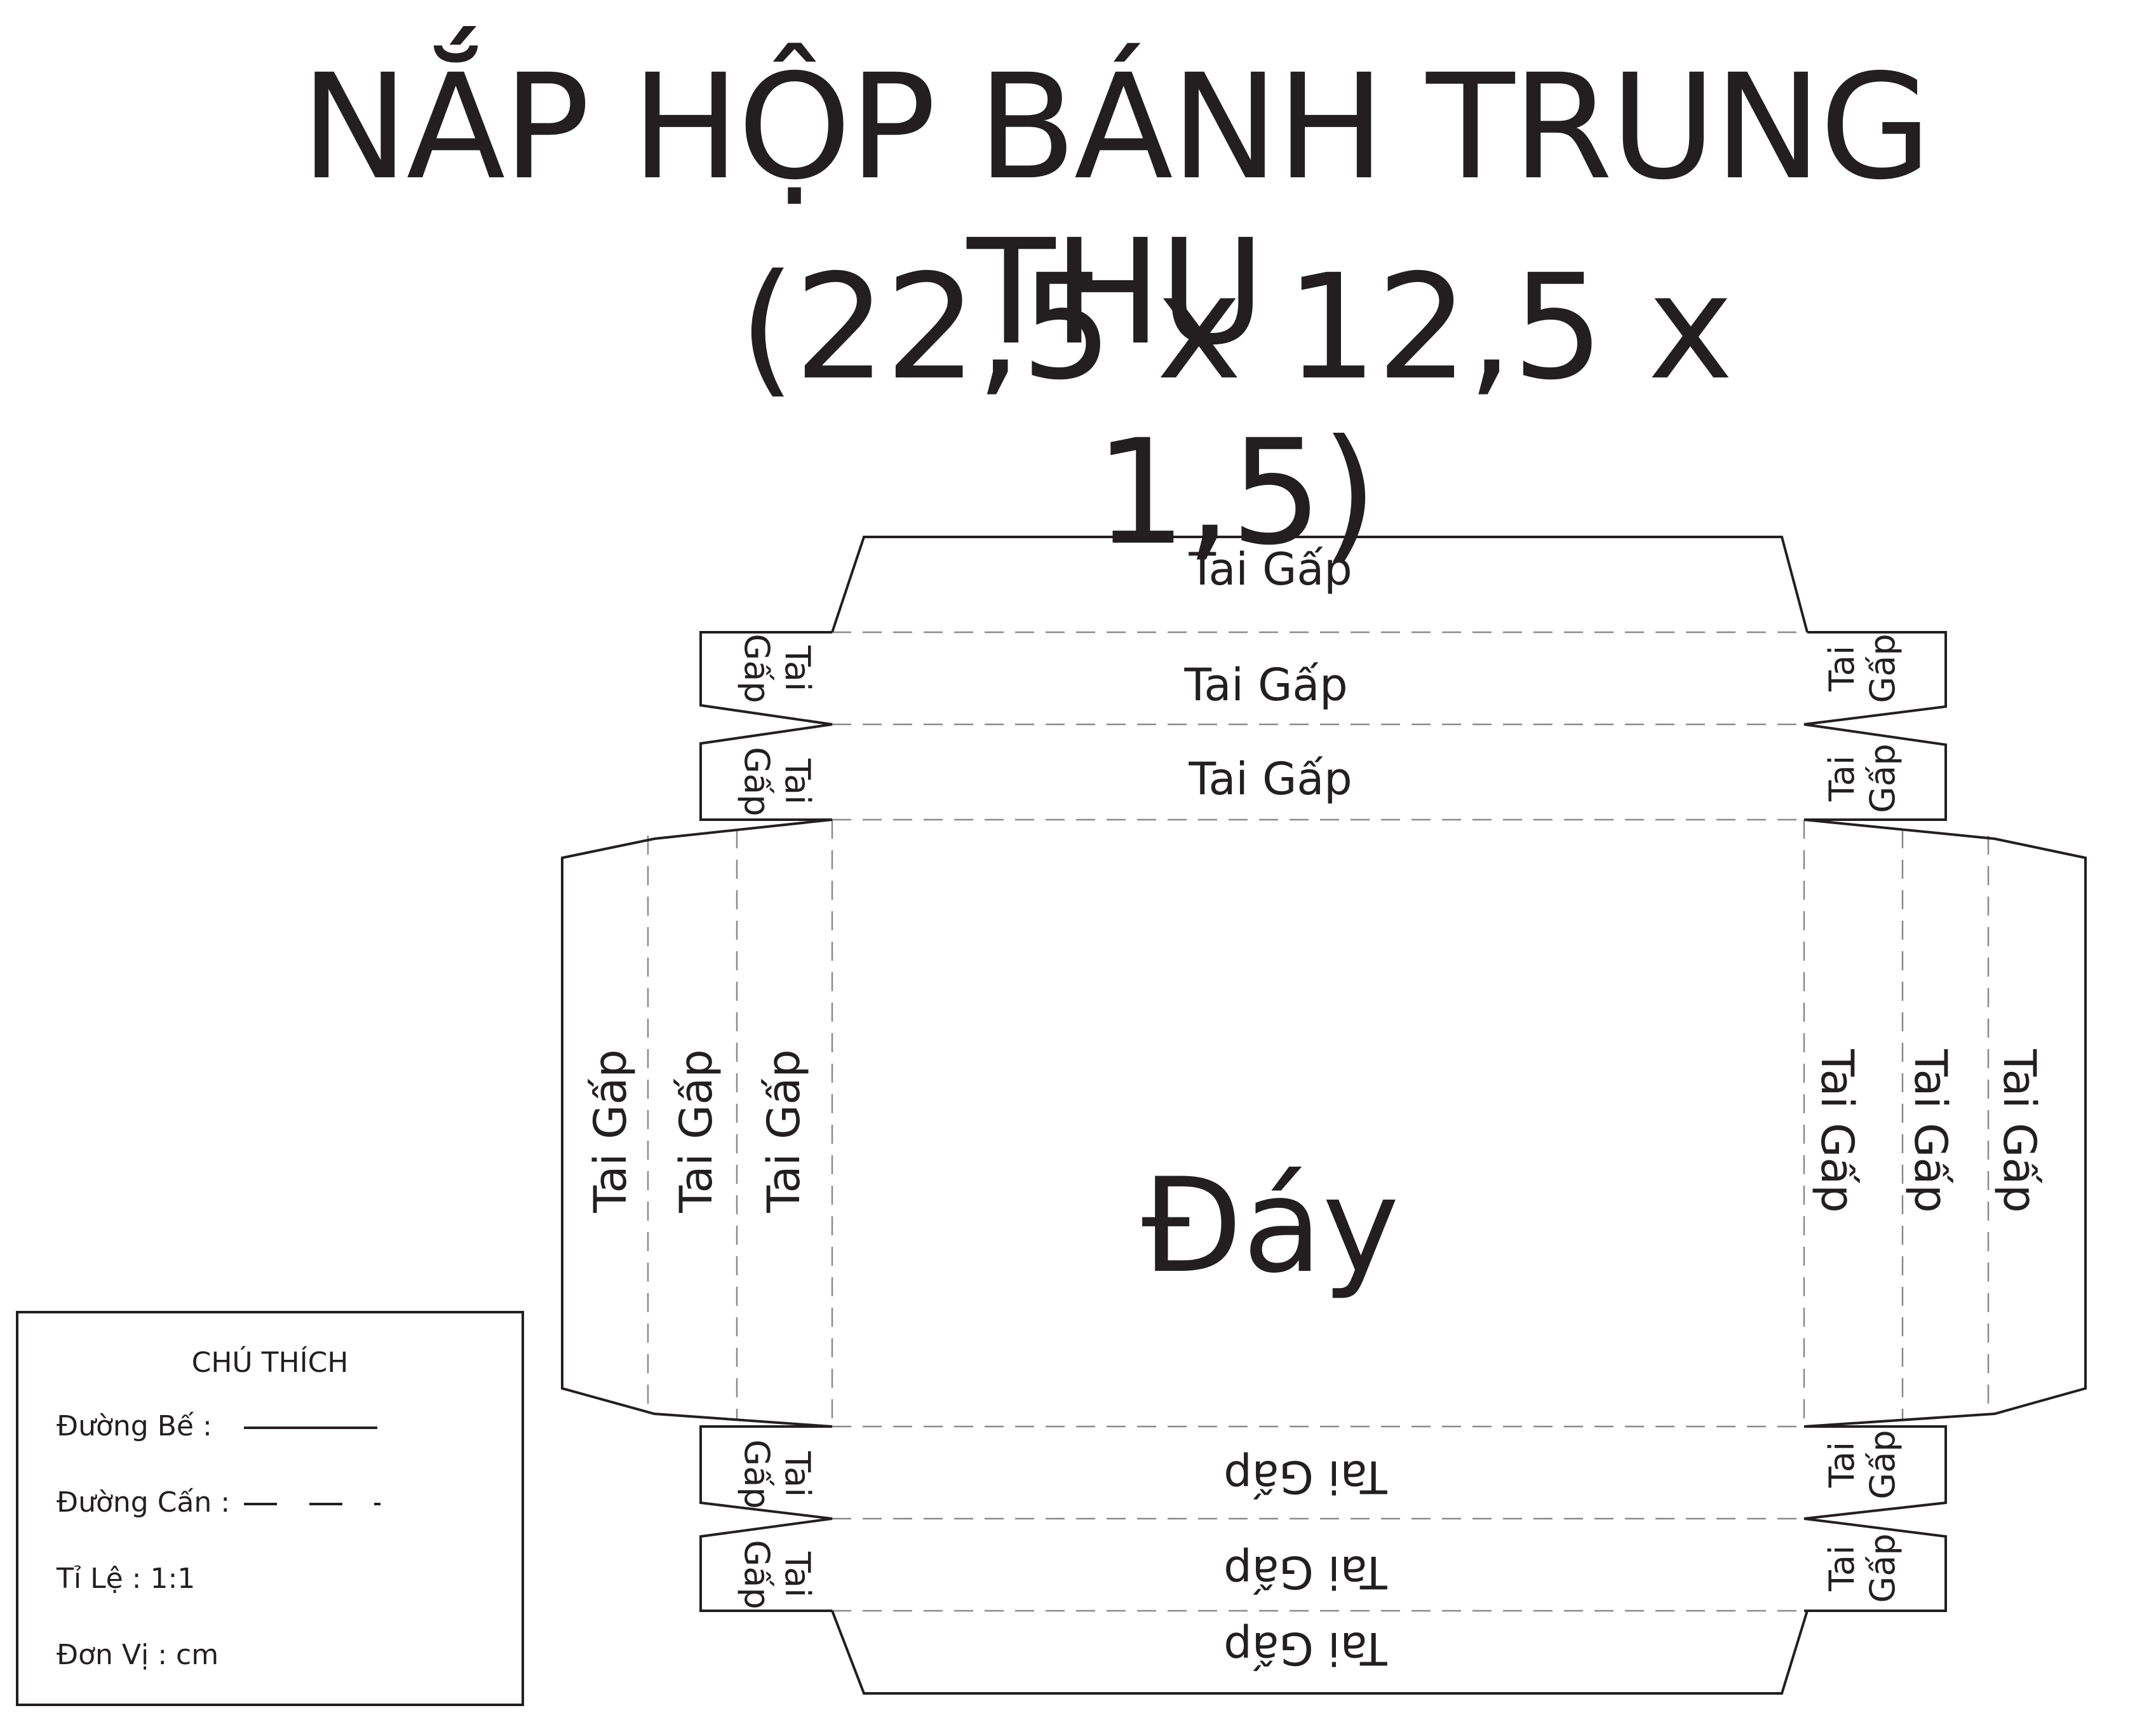 Image resolution: width=2156 pixels, height=1715 pixels. Describe the element at coordinates (144, 1502) in the screenshot. I see `legend-fold-line-label: Đường Cấn :` at that location.